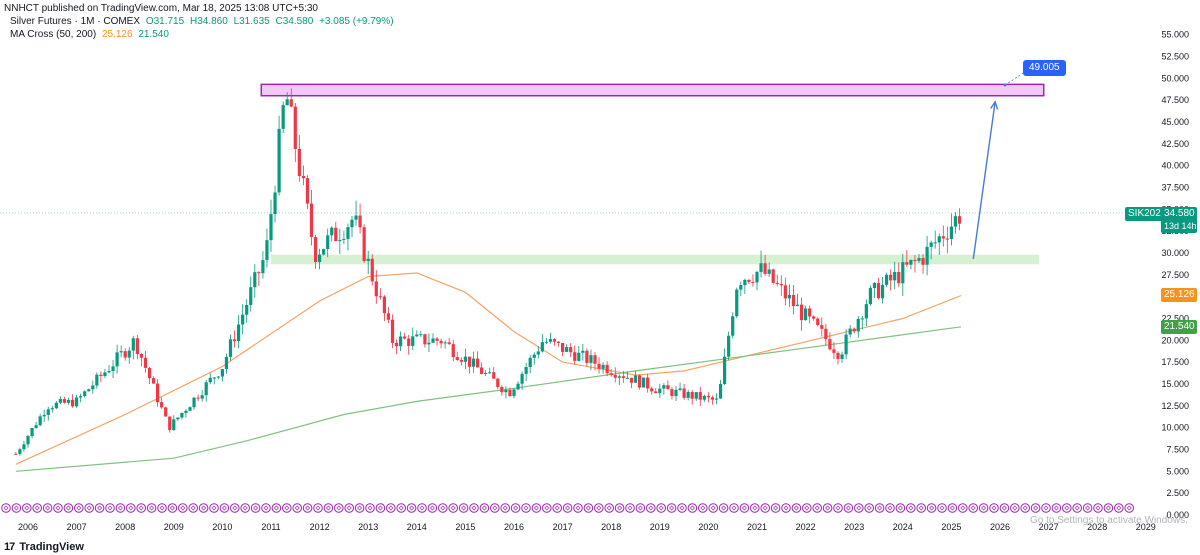 The image size is (1200, 555). Describe the element at coordinates (1179, 226) in the screenshot. I see `countdown-badge: 13d 14h` at that location.